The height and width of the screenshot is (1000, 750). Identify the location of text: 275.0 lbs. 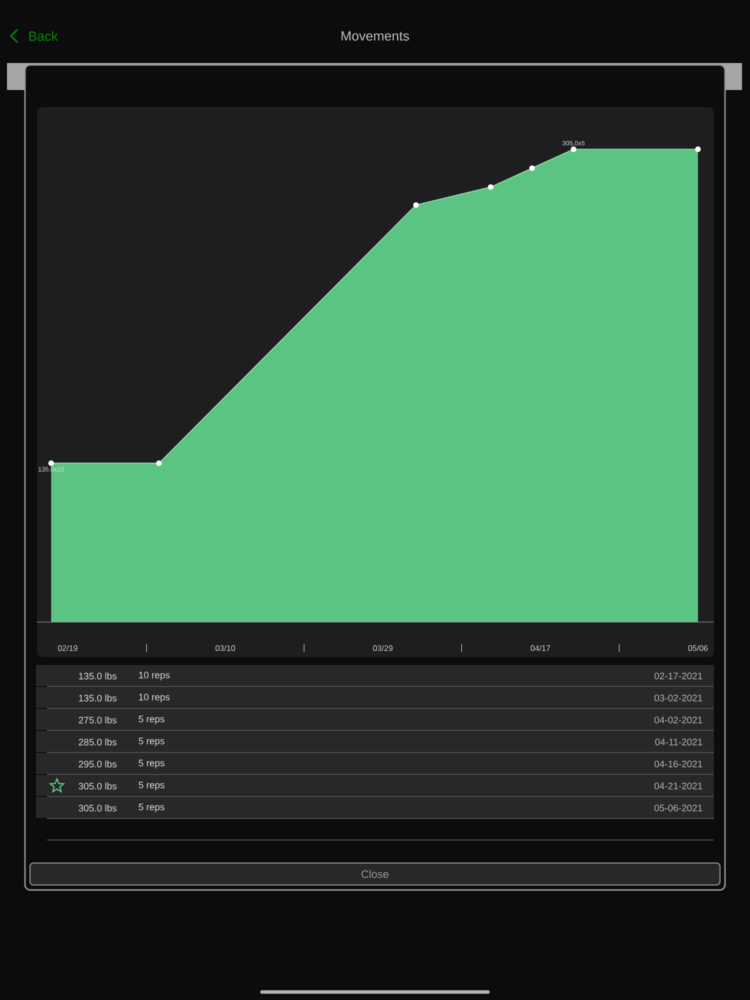
(97, 720).